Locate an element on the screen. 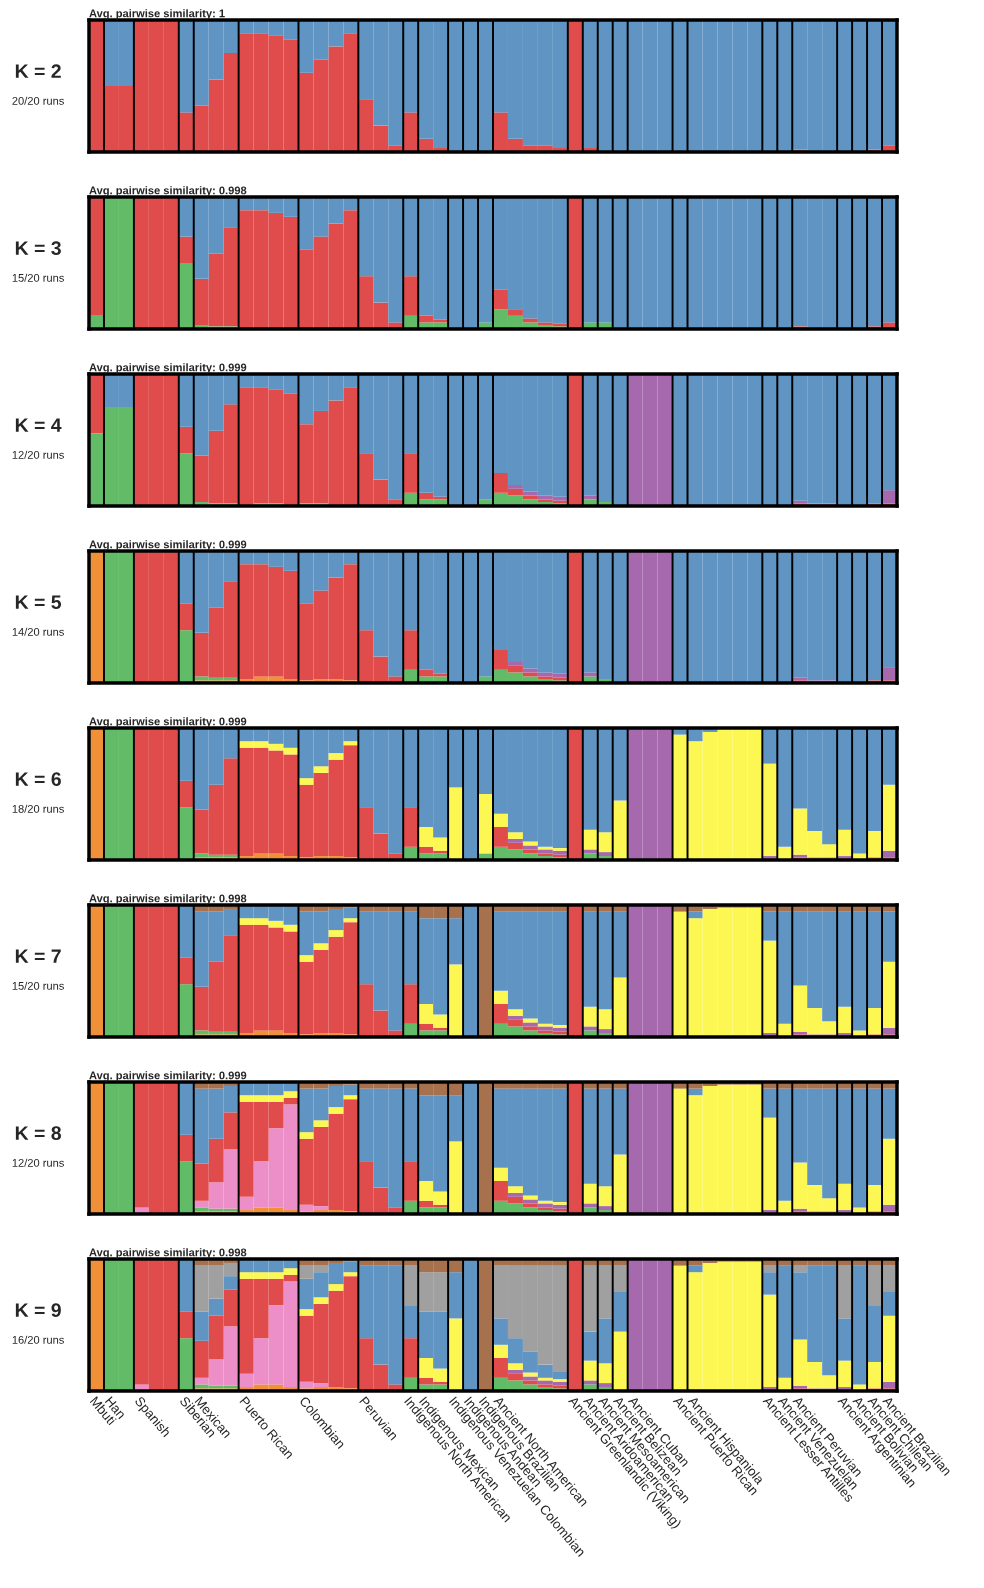 This screenshot has height=1588, width=984. text: 20/20 runs is located at coordinates (38, 100).